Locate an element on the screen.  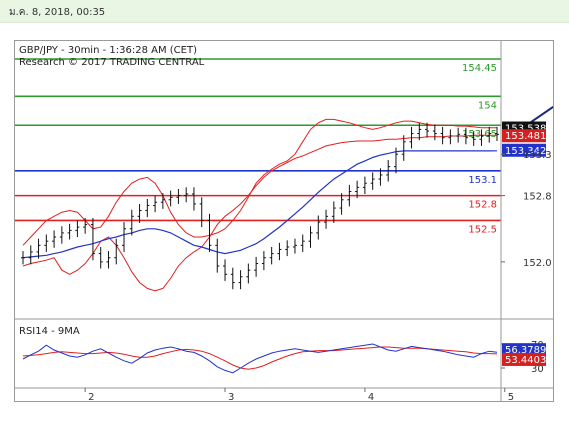
x-tick-label: 5 is located at coordinates (511, 396).